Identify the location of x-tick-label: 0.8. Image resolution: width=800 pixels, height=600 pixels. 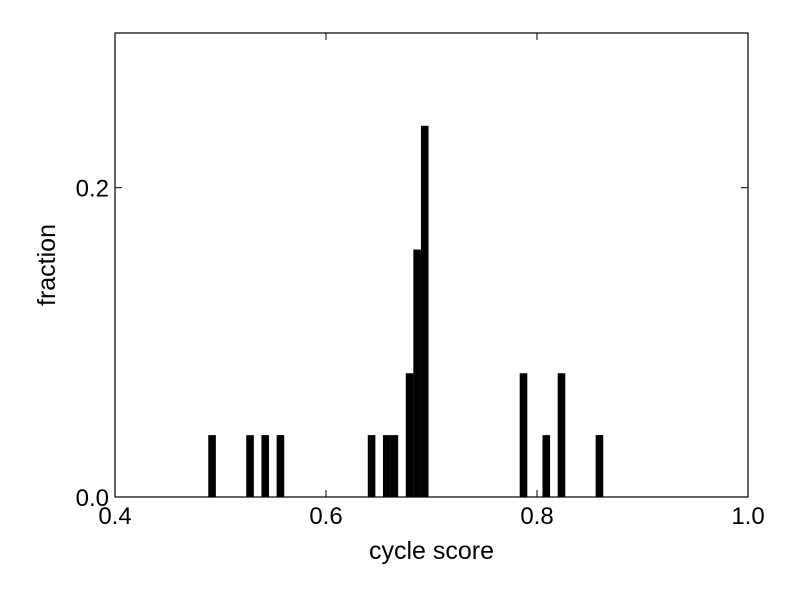
(536, 516).